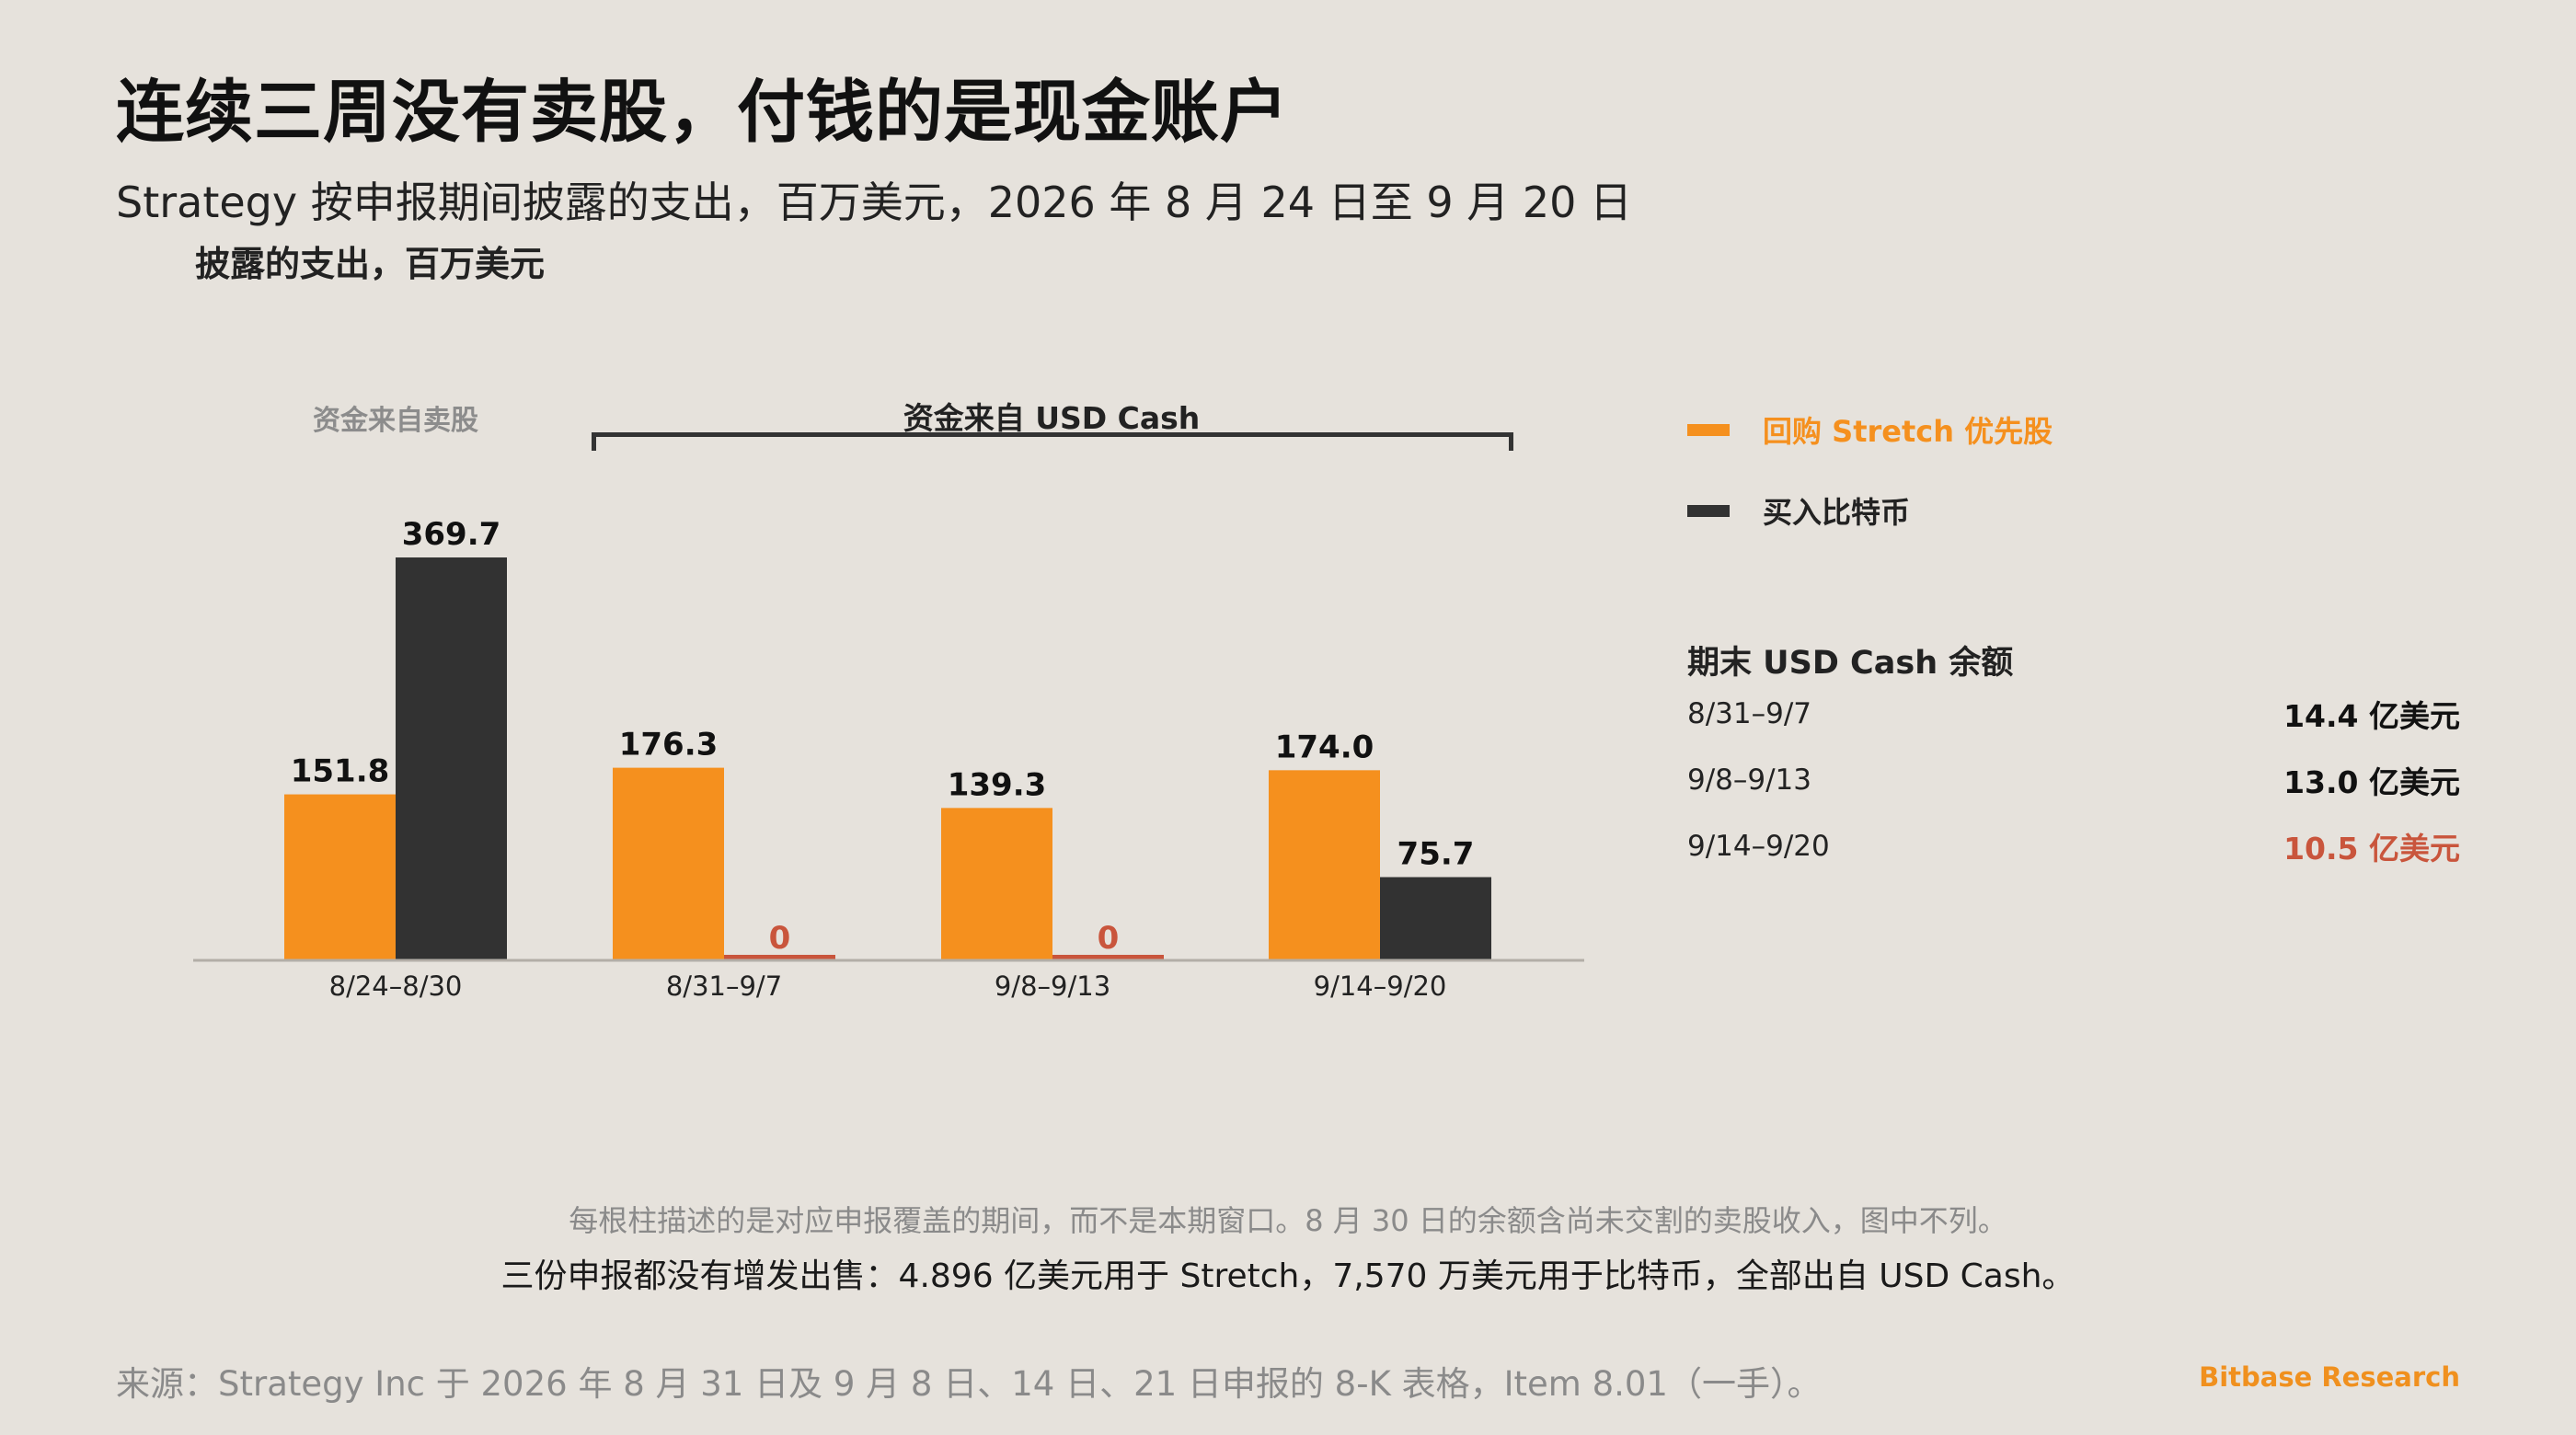 Image resolution: width=2576 pixels, height=1435 pixels. Describe the element at coordinates (1837, 512) in the screenshot. I see `legend-label-bitcoin: 买入比特币` at that location.